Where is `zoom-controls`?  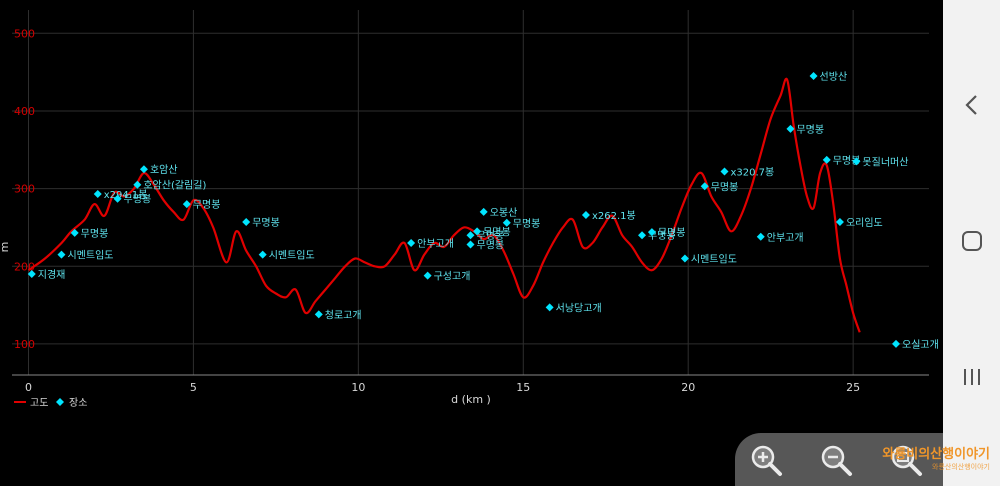 zoom-controls is located at coordinates (839, 459).